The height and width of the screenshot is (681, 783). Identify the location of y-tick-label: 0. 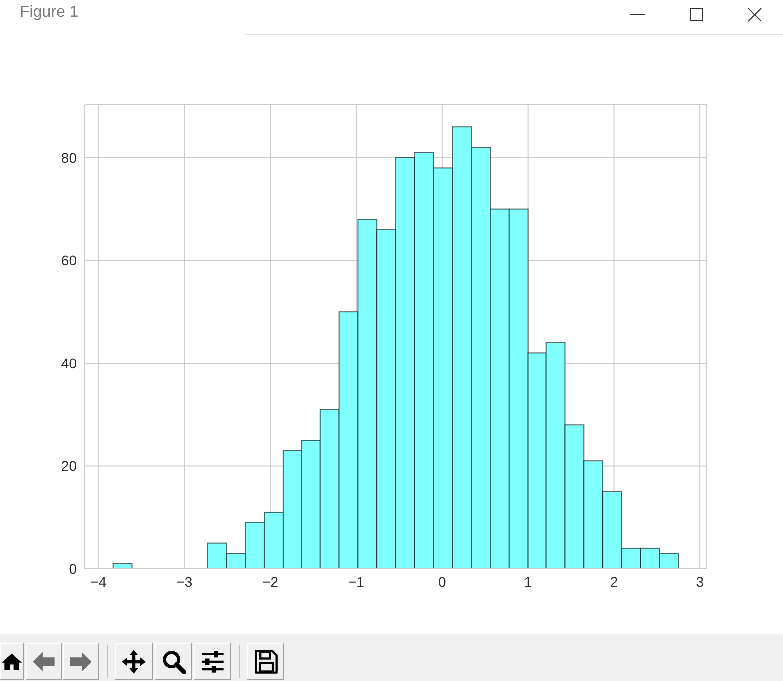
(73, 568).